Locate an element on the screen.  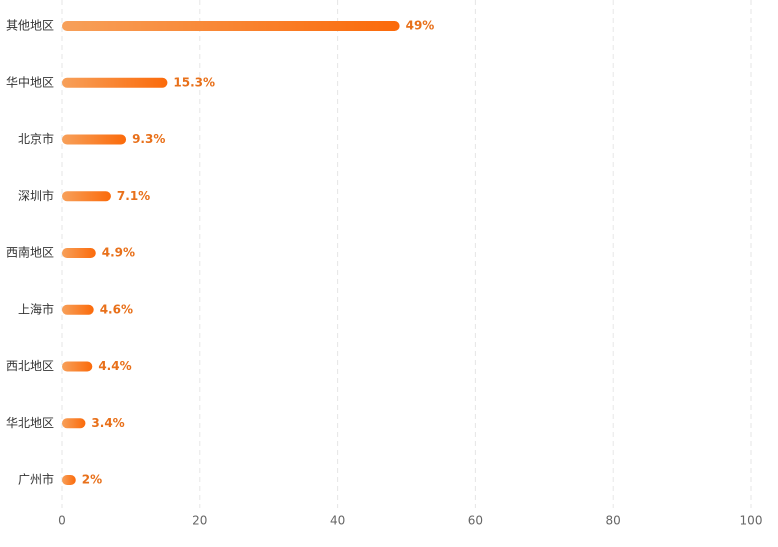
value-label: 9.3% is located at coordinates (148, 139).